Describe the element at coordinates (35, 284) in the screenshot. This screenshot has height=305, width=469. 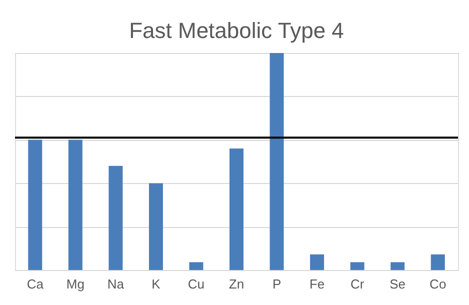
I see `x-tick-label: Ca` at that location.